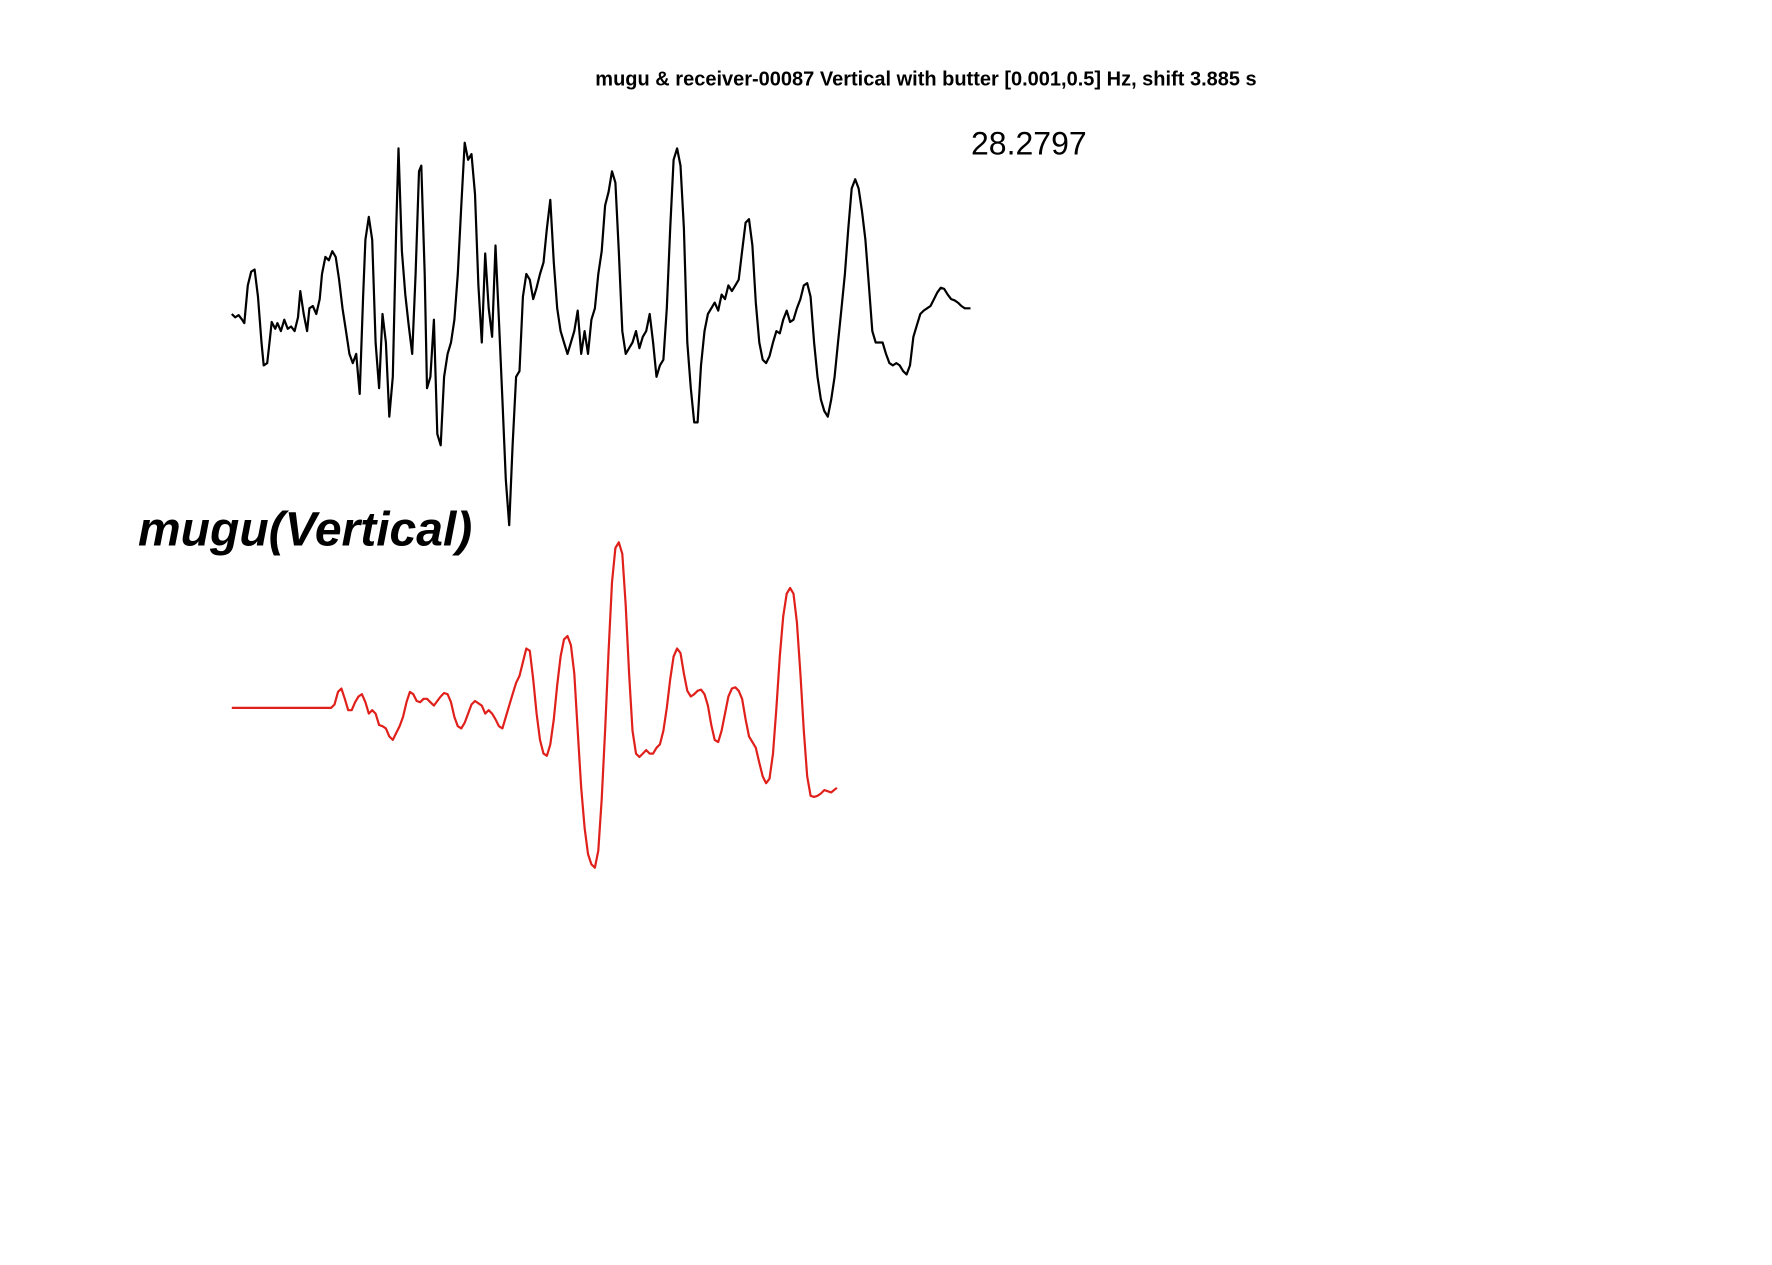 This screenshot has width=1772, height=1265. Describe the element at coordinates (1029, 143) in the screenshot. I see `annotation: 28.2797` at that location.